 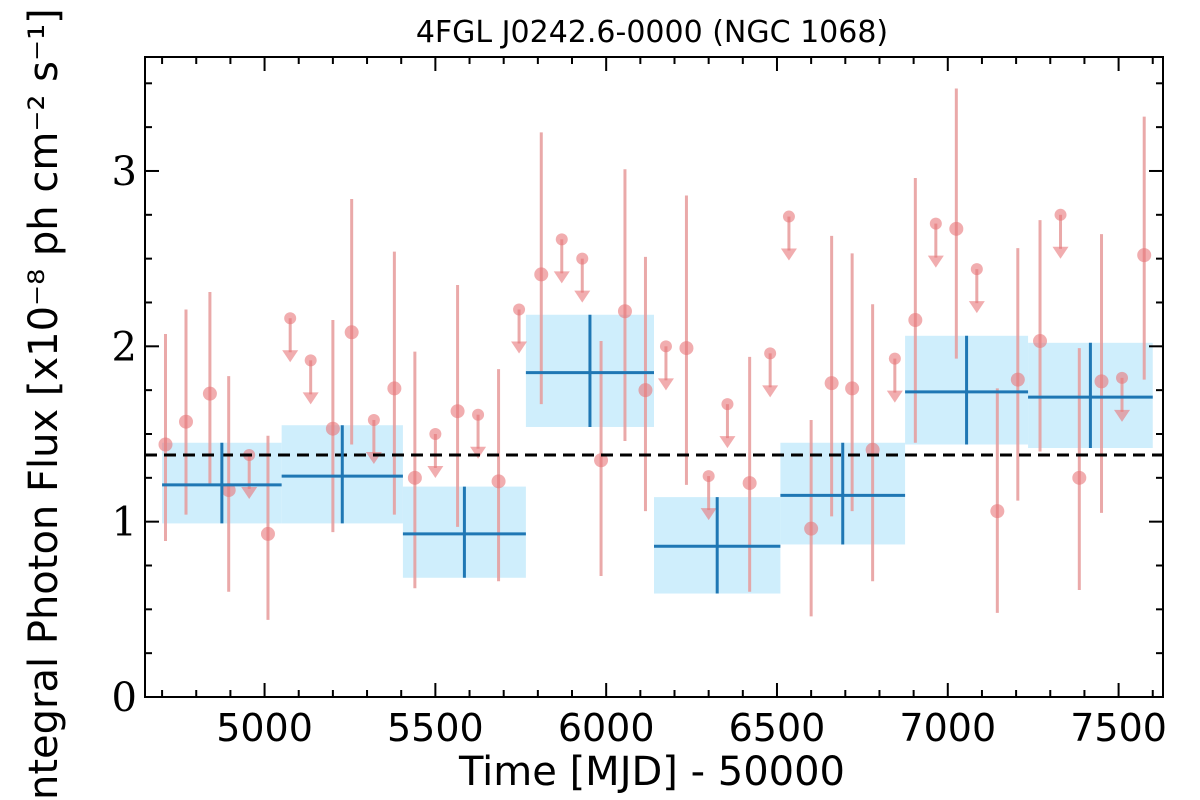 I want to click on y-tick-label: 1, so click(x=124, y=523).